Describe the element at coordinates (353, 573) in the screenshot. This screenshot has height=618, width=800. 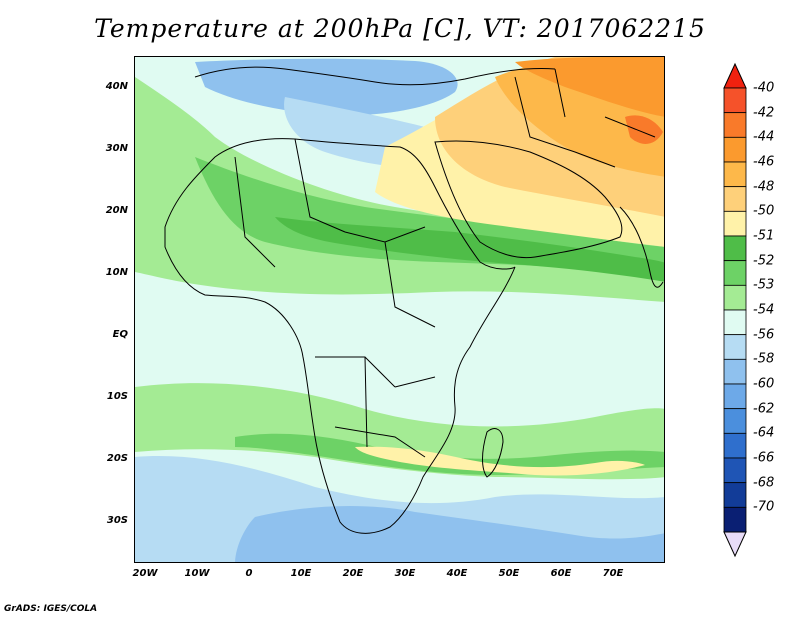
I see `lon-tick-20e: 20E` at that location.